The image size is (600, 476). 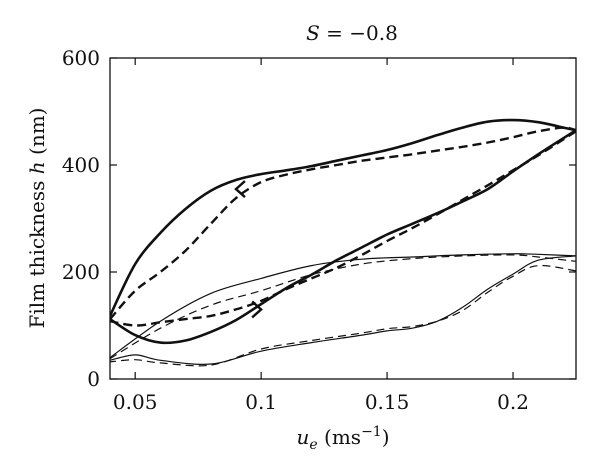 What do you see at coordinates (387, 402) in the screenshot?
I see `x-tick-label: 0.15` at bounding box center [387, 402].